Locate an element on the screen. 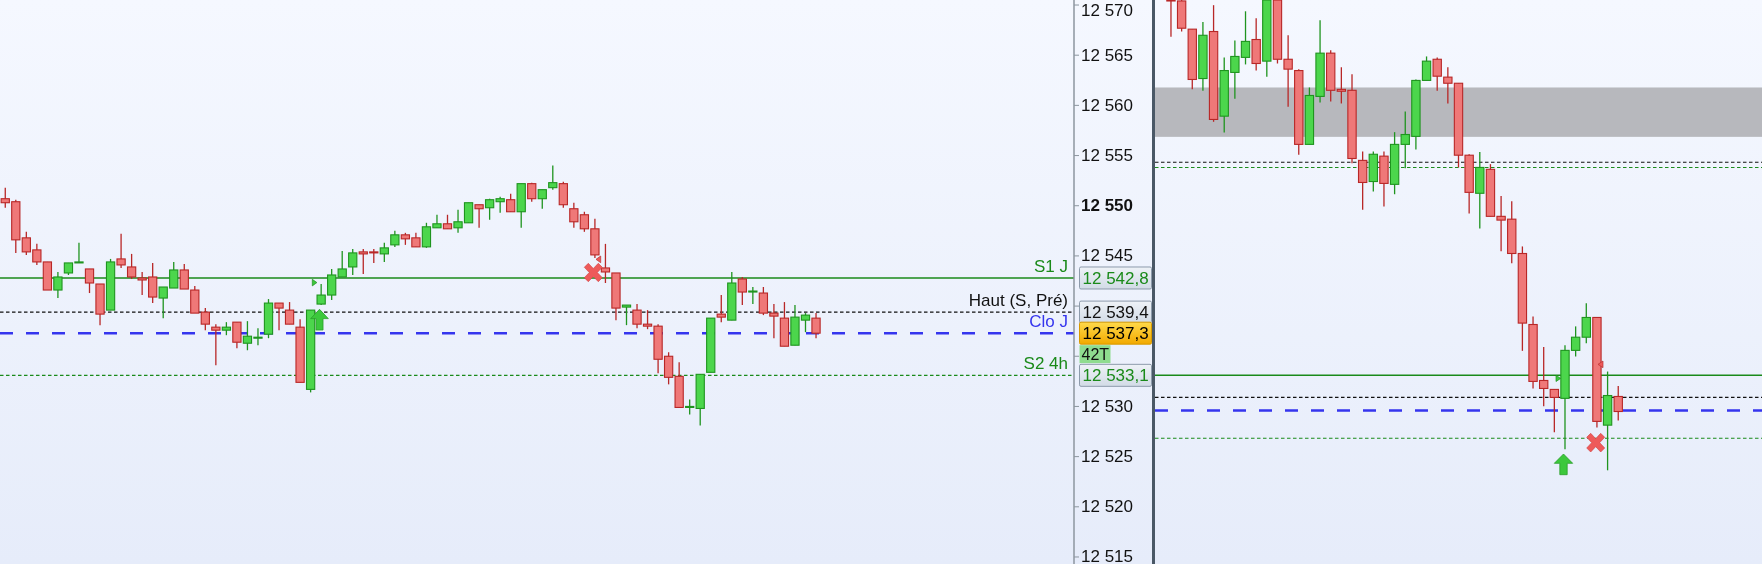  ref-line-label: Haut (S, Pré) is located at coordinates (1018, 301).